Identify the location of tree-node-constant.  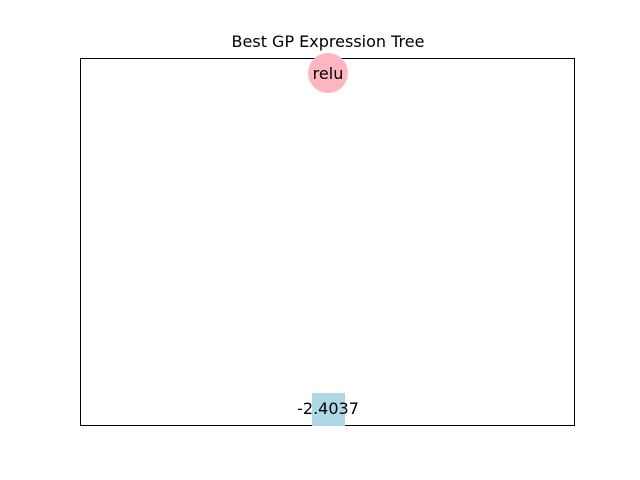
(328, 409).